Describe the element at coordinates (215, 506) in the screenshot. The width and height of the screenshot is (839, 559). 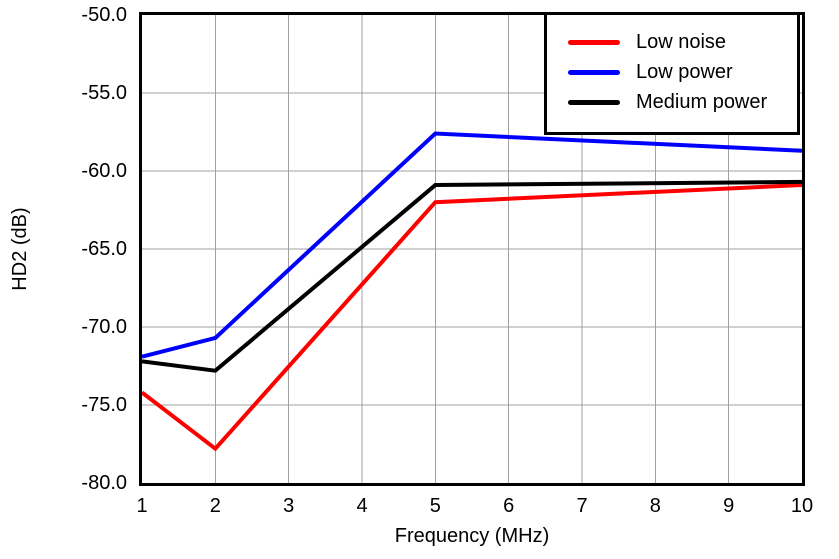
I see `x-tick-label: 2` at that location.